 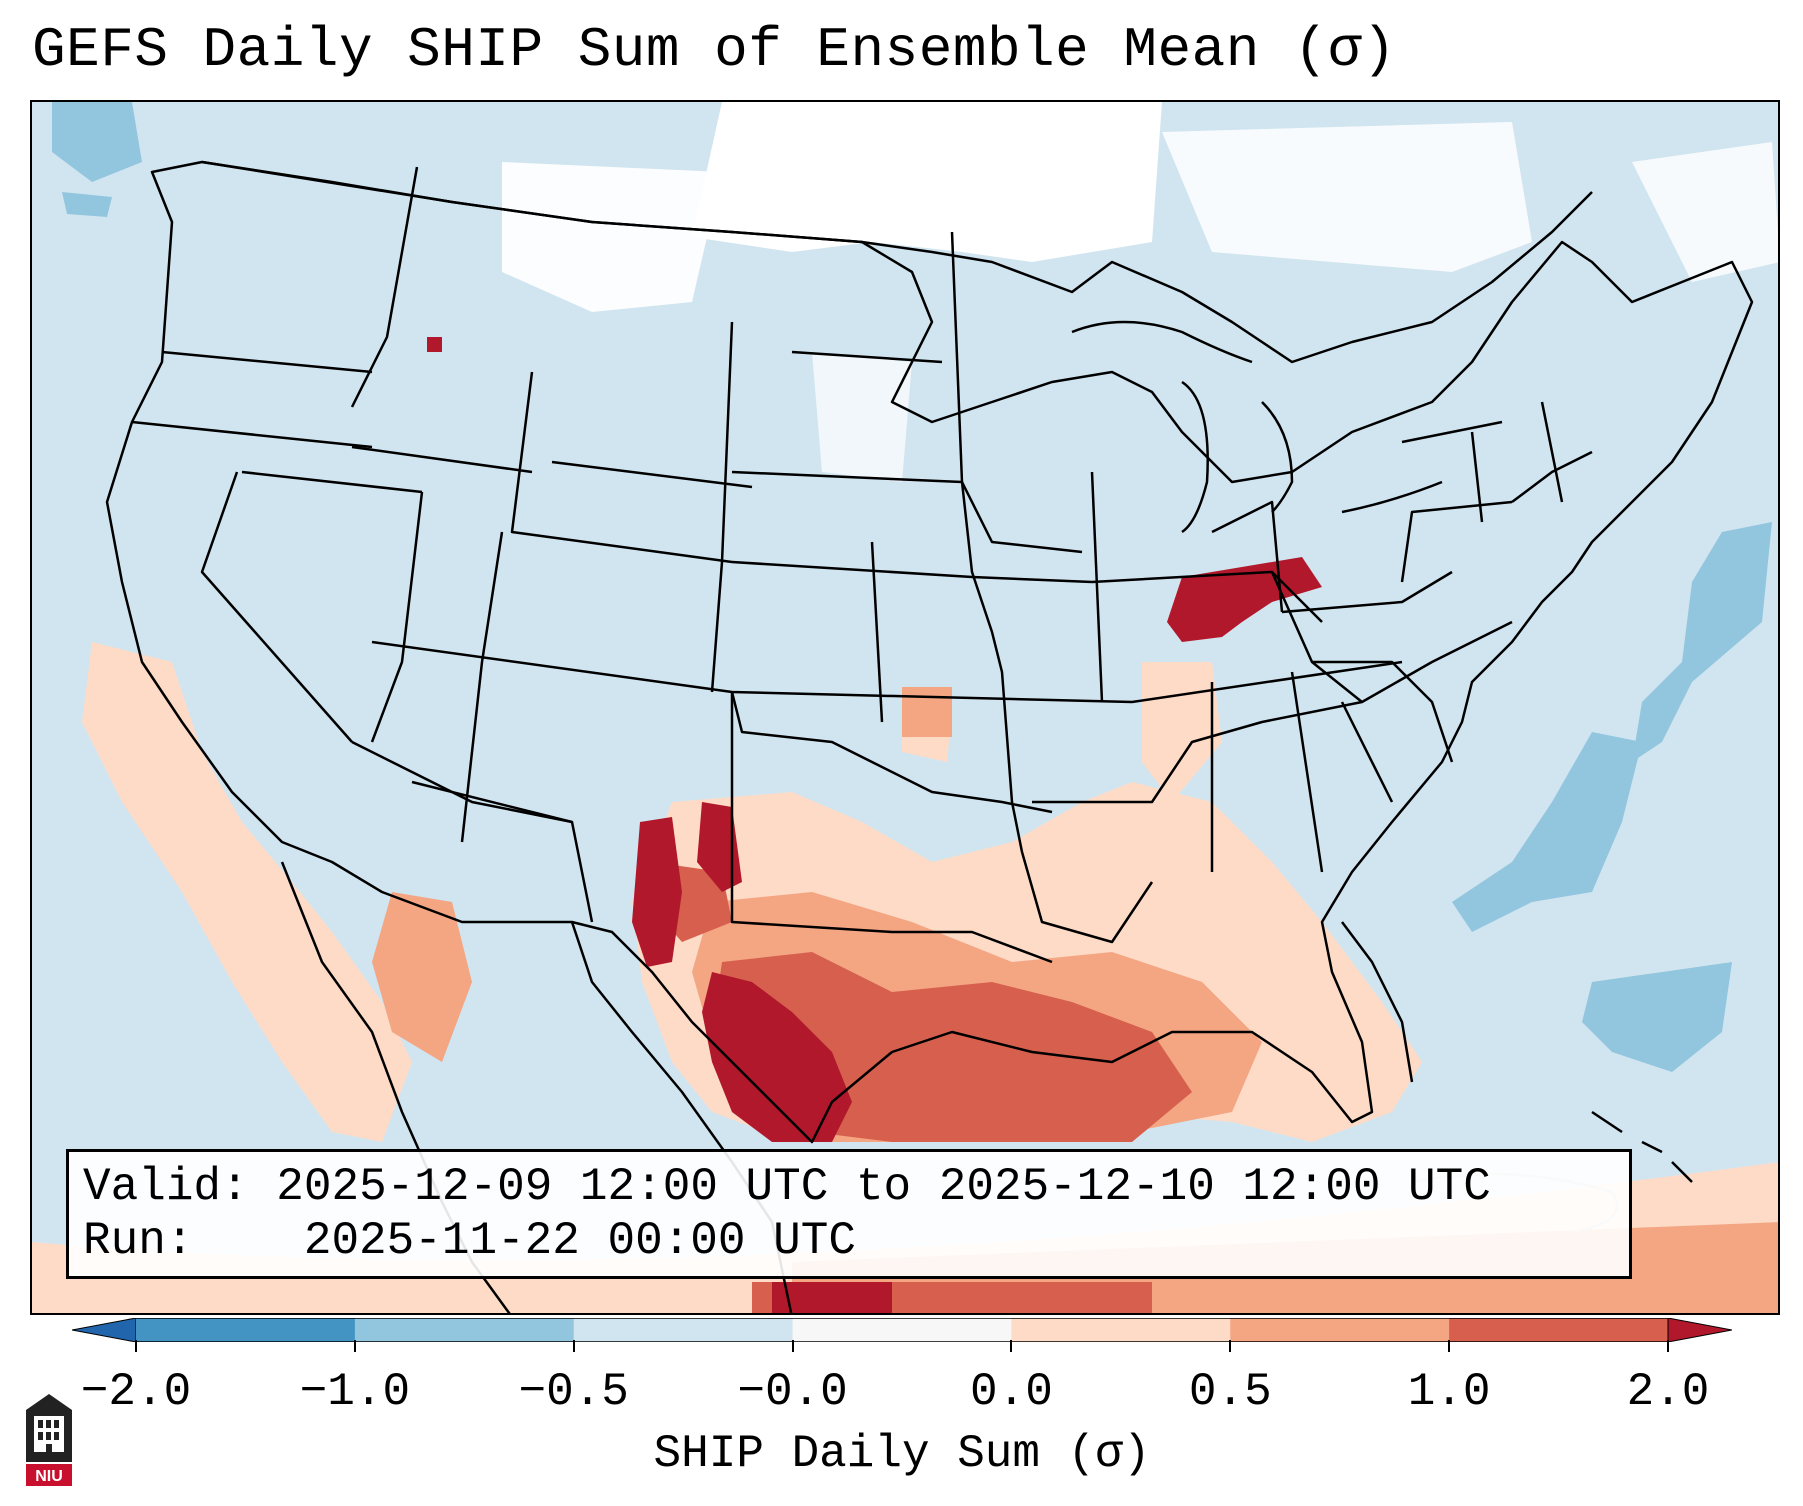 What do you see at coordinates (138, 1241) in the screenshot?
I see `run-label: Run:` at bounding box center [138, 1241].